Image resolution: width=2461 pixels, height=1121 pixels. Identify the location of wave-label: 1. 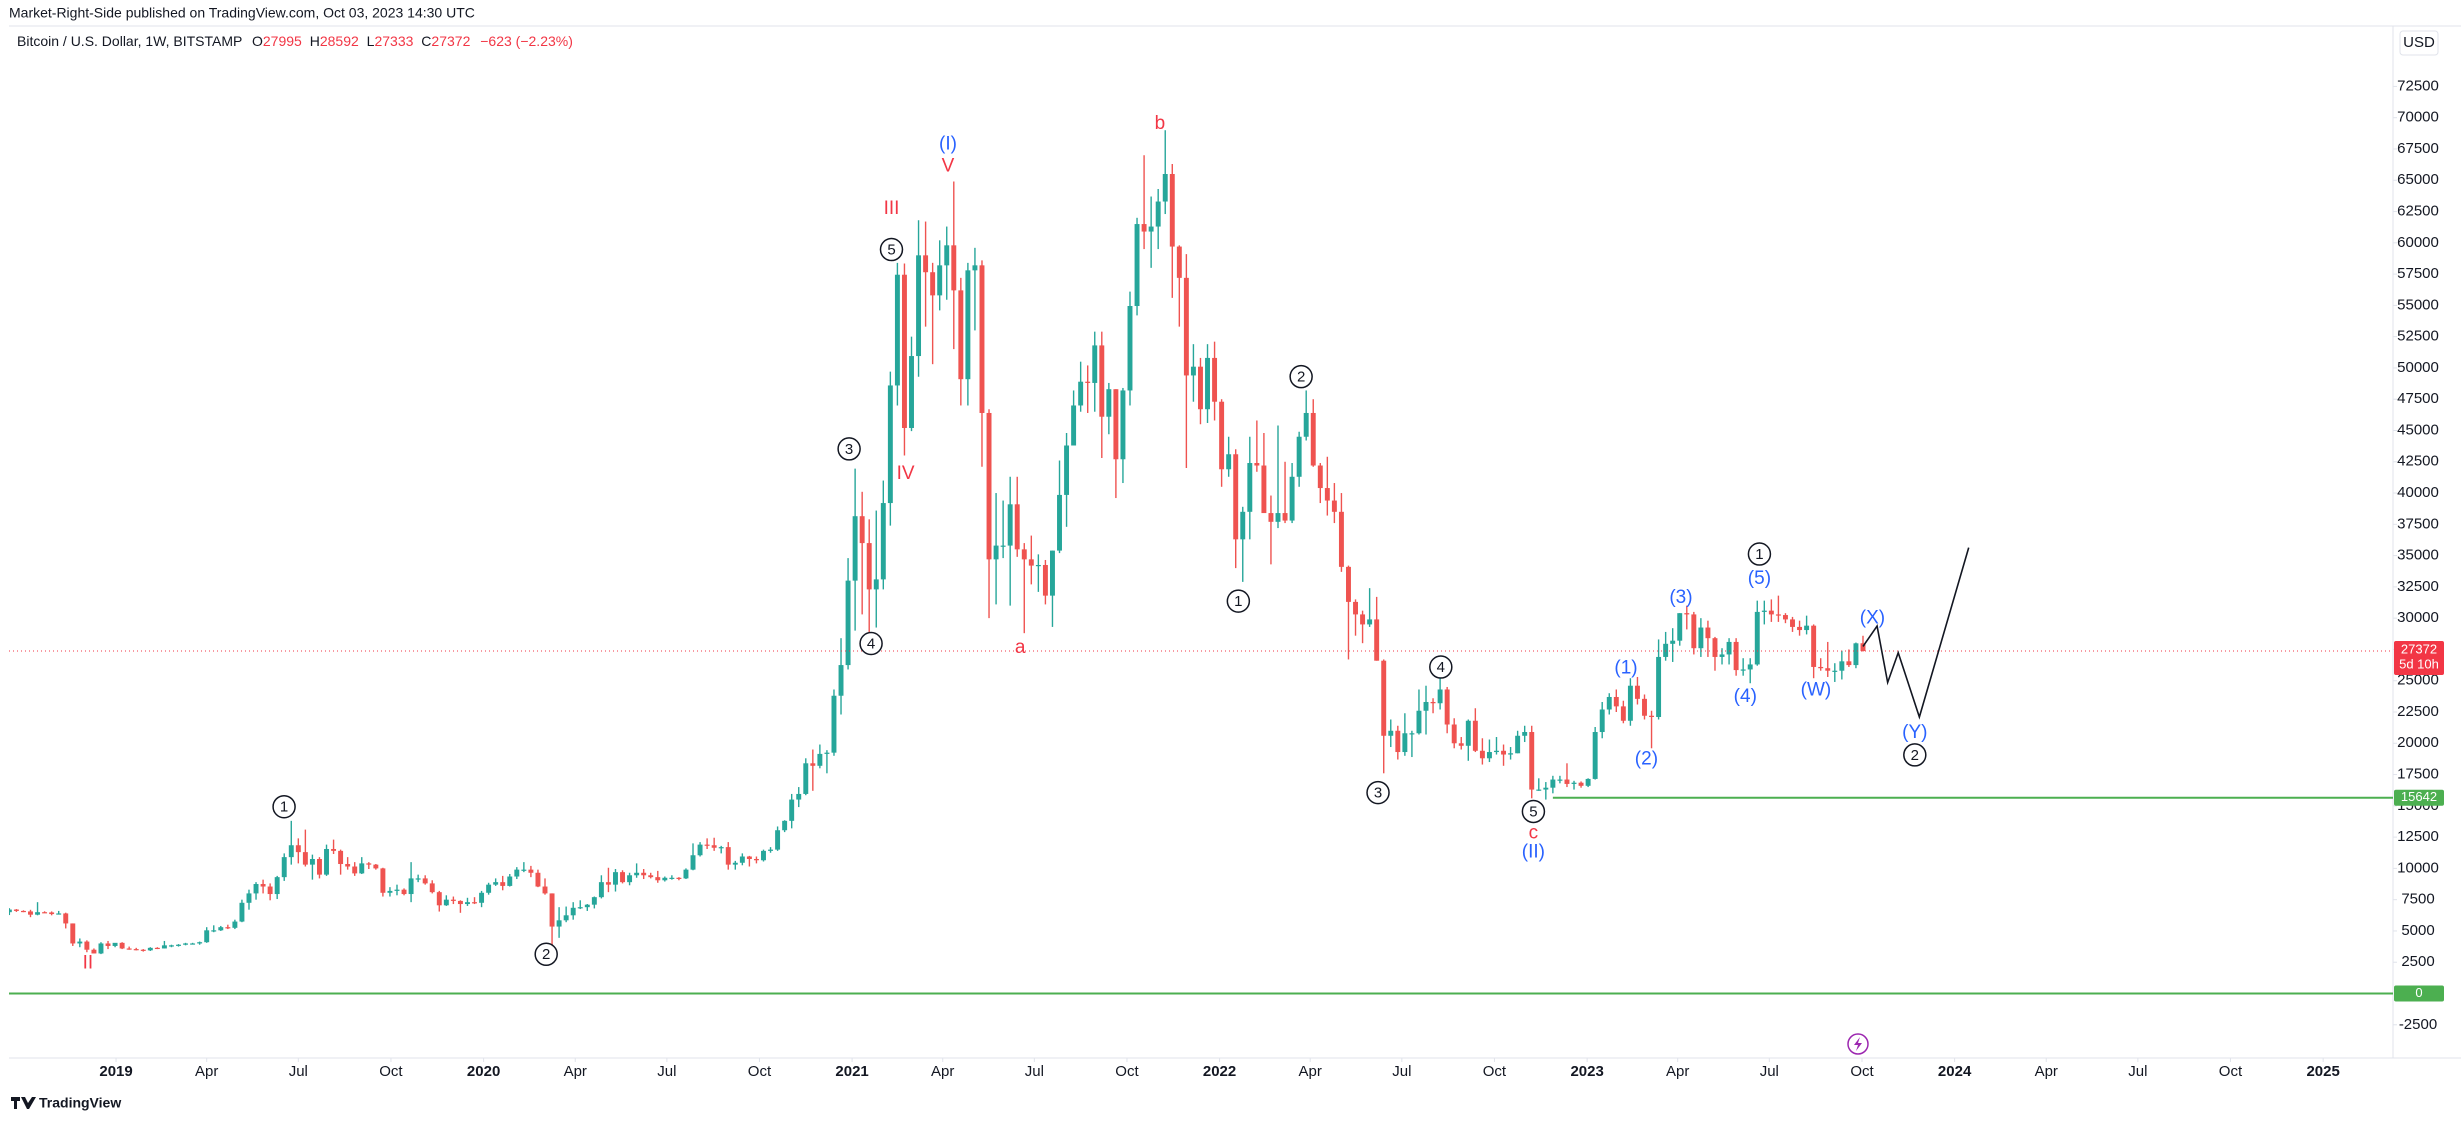
(284, 807).